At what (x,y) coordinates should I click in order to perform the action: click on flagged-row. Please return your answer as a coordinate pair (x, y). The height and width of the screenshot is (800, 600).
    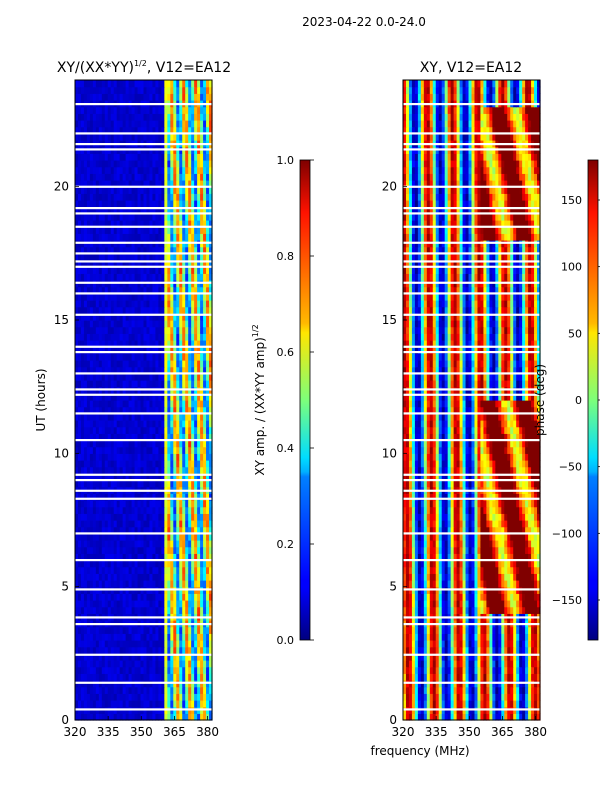
    Looking at the image, I should click on (143, 144).